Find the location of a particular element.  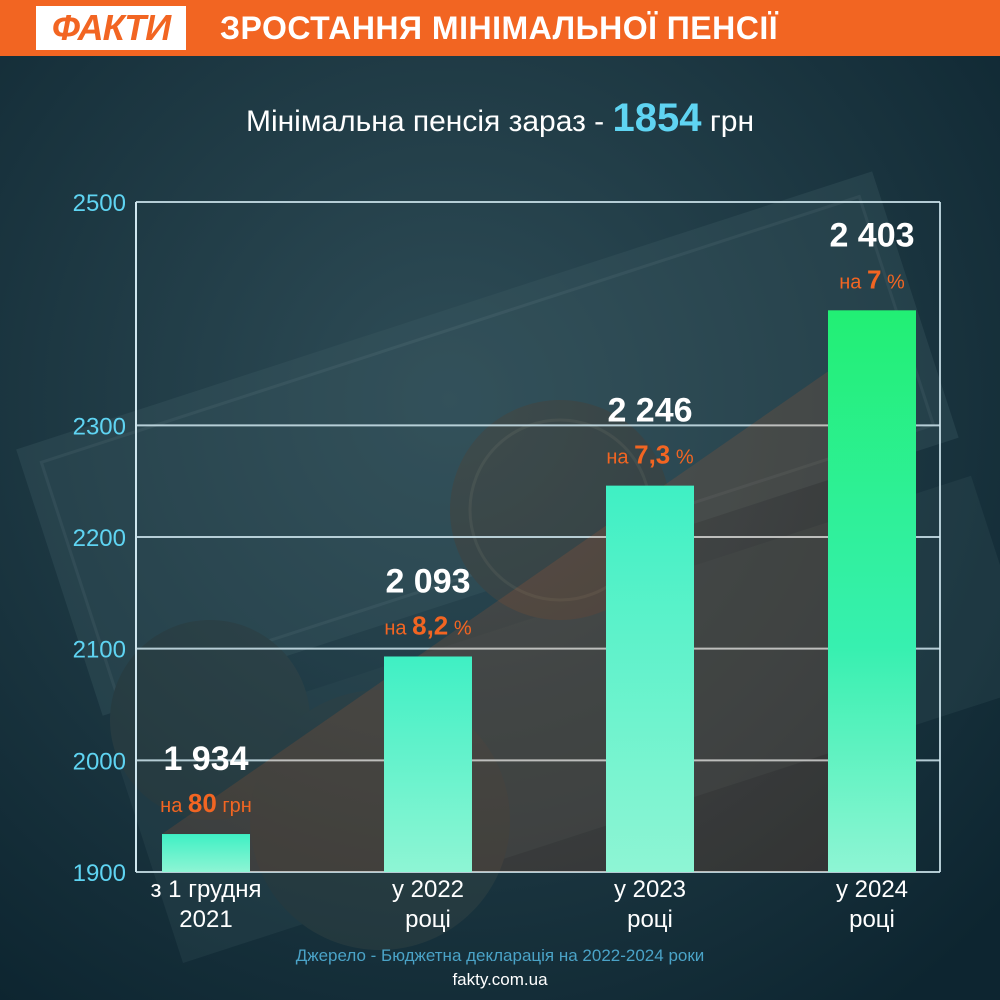

site-url: fakty.com.ua is located at coordinates (500, 979).